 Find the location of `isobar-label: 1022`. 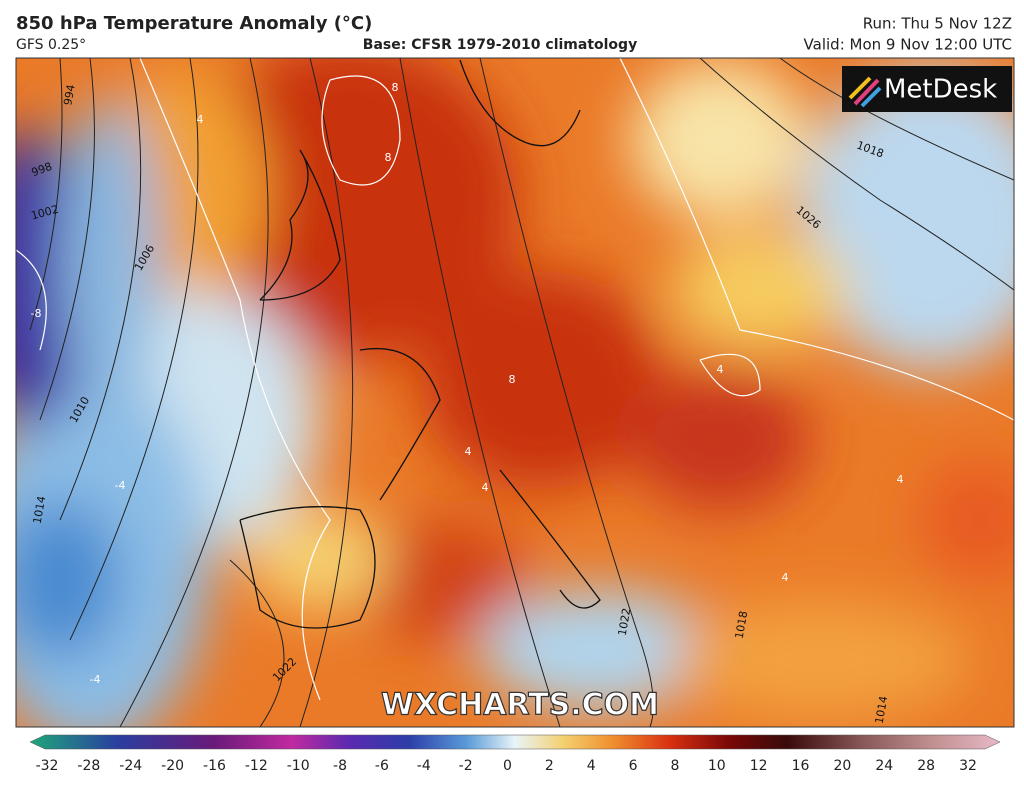

isobar-label: 1022 is located at coordinates (625, 622).